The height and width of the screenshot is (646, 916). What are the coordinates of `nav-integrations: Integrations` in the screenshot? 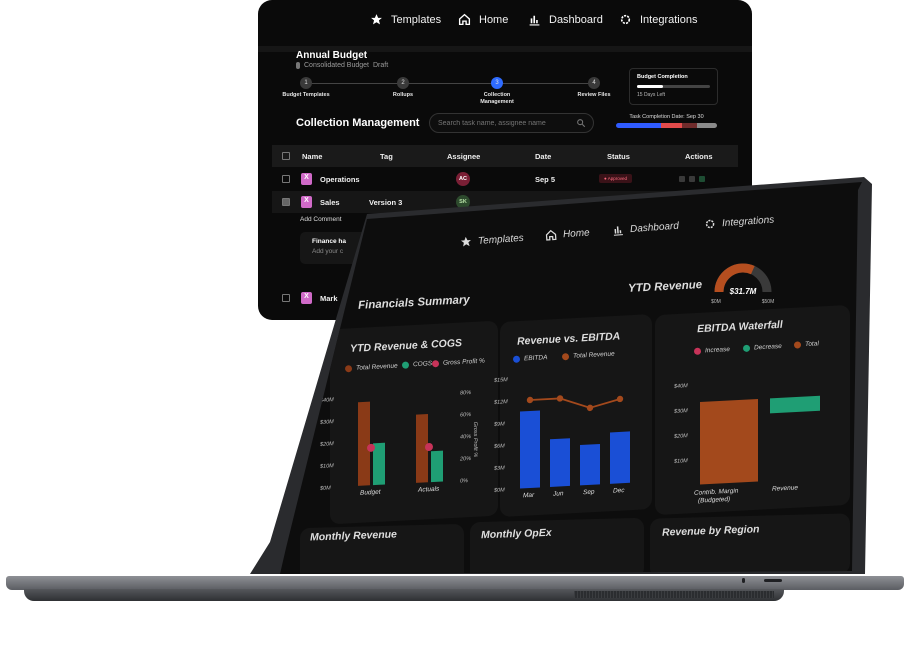 It's located at (658, 19).